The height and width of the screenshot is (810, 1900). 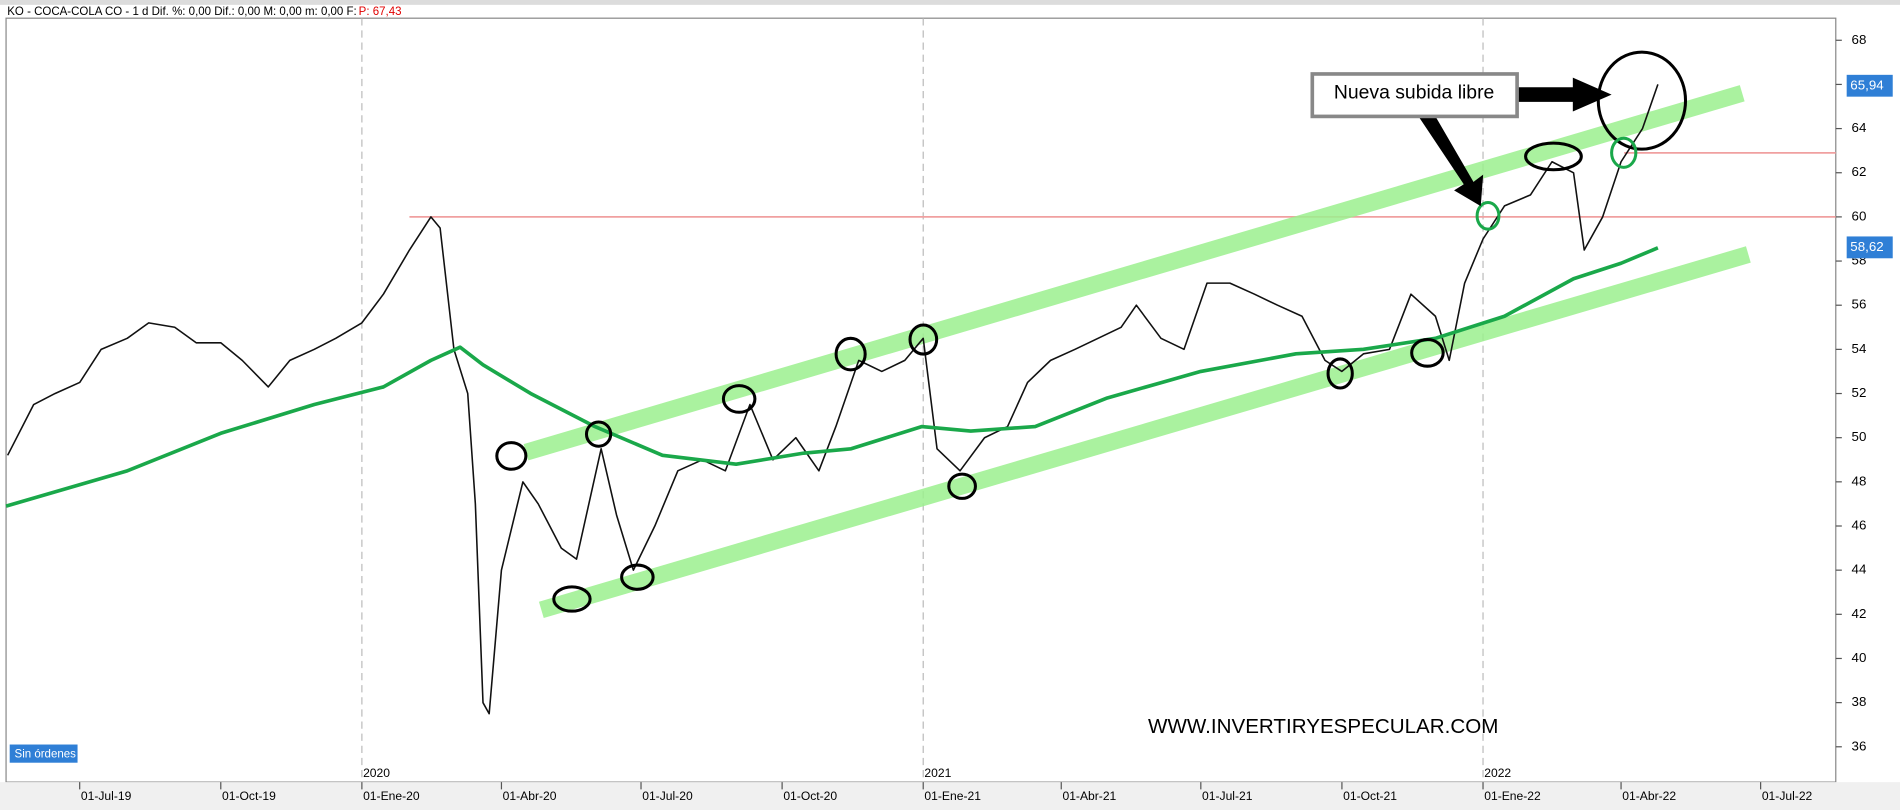 What do you see at coordinates (380, 12) in the screenshot?
I see `header-price: P: 67,43` at bounding box center [380, 12].